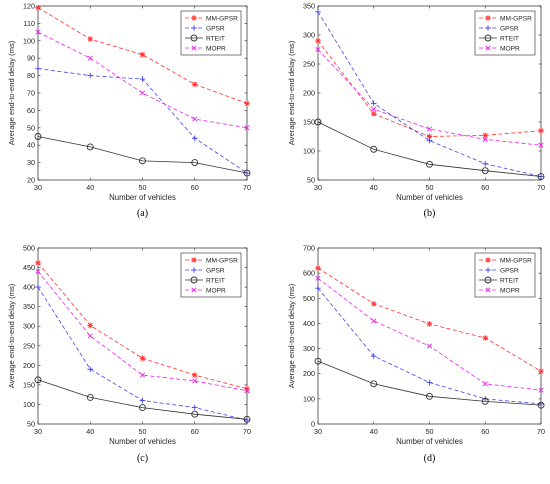 This screenshot has height=484, width=550. What do you see at coordinates (505, 33) in the screenshot?
I see `legend: MM-GPSR GPSR RTEIT MOPR` at bounding box center [505, 33].